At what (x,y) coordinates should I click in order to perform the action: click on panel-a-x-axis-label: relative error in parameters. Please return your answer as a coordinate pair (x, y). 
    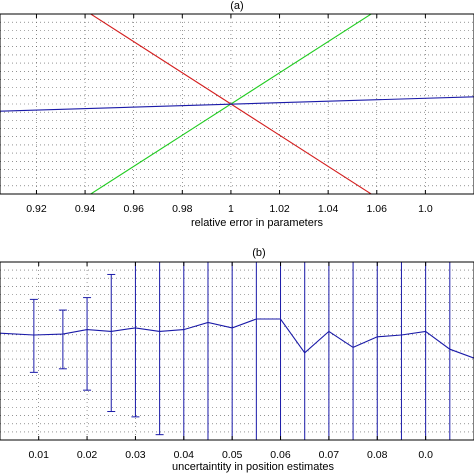
    Looking at the image, I should click on (257, 223).